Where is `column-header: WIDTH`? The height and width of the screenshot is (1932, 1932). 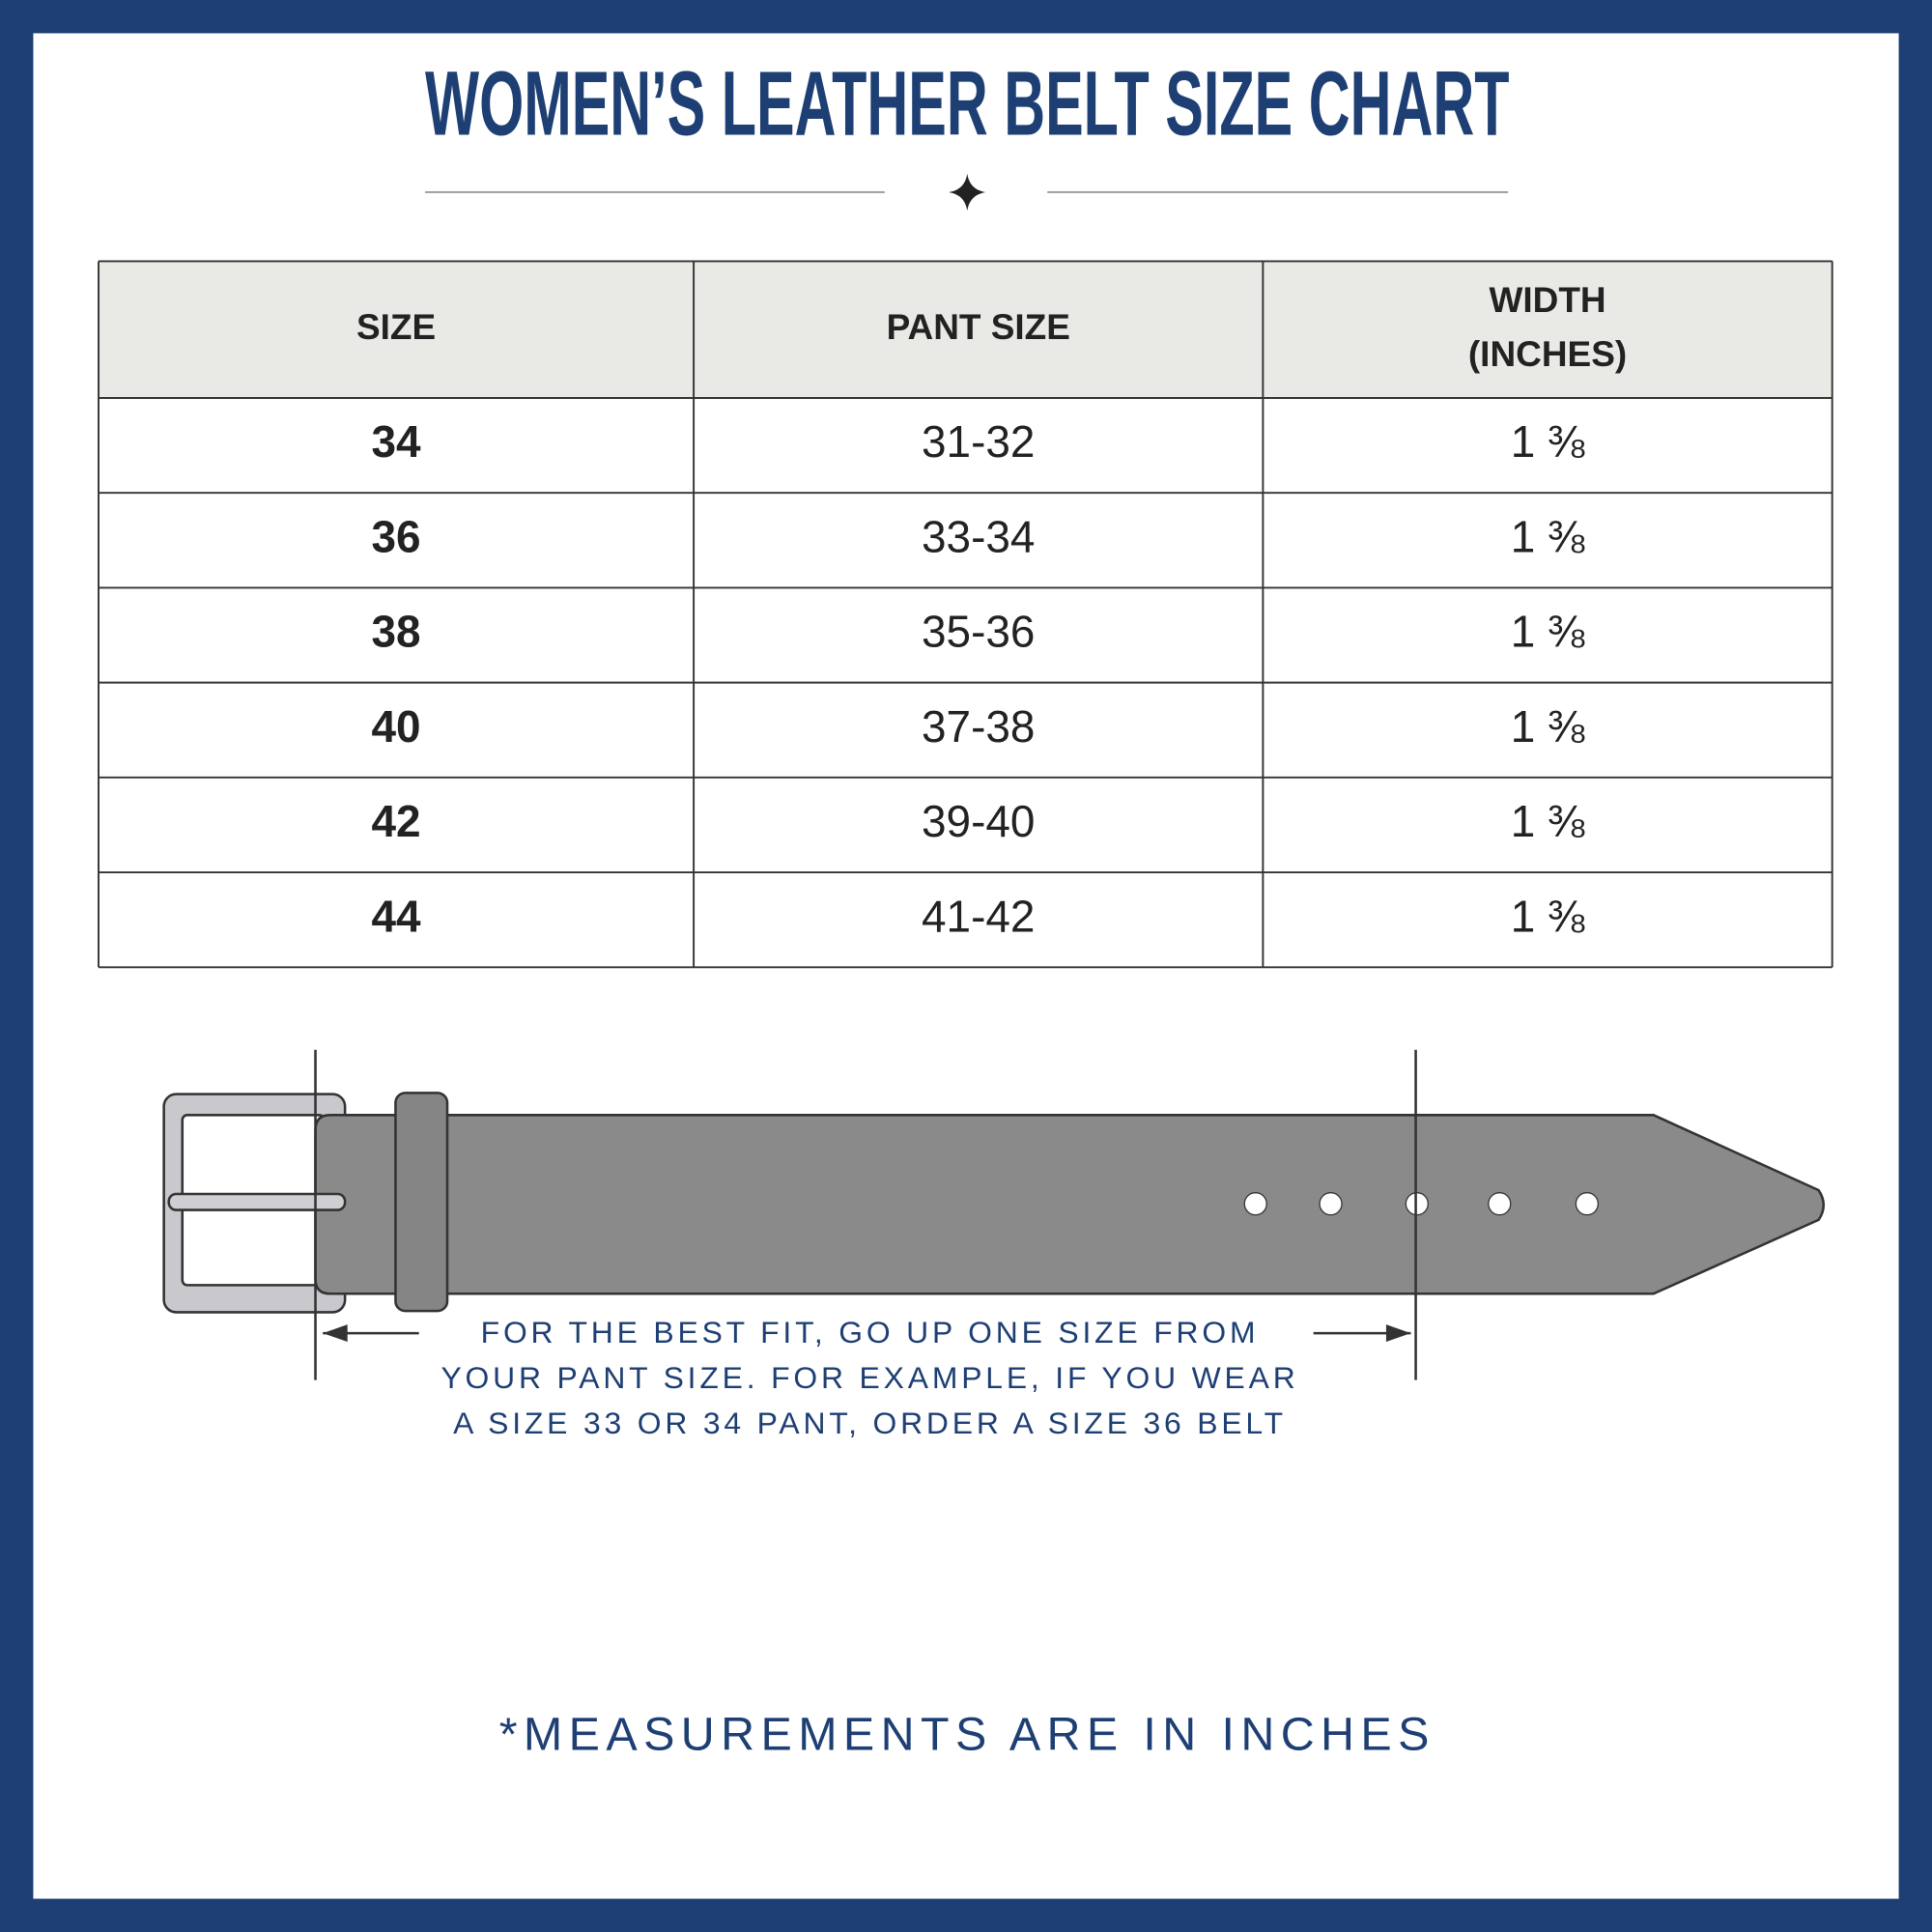 column-header: WIDTH is located at coordinates (1547, 300).